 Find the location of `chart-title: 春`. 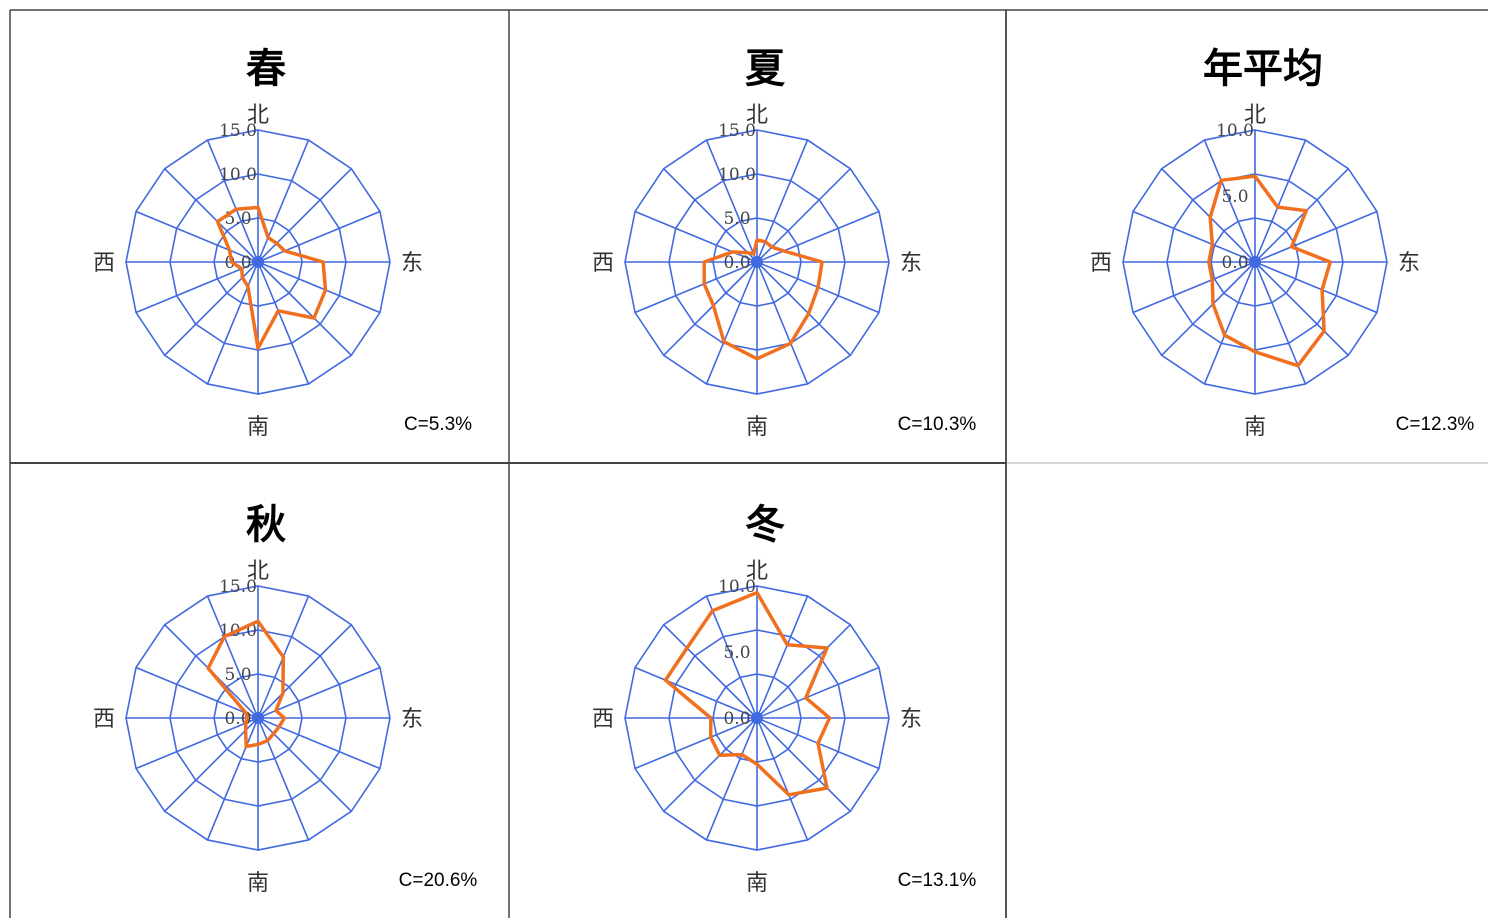

chart-title: 春 is located at coordinates (266, 69).